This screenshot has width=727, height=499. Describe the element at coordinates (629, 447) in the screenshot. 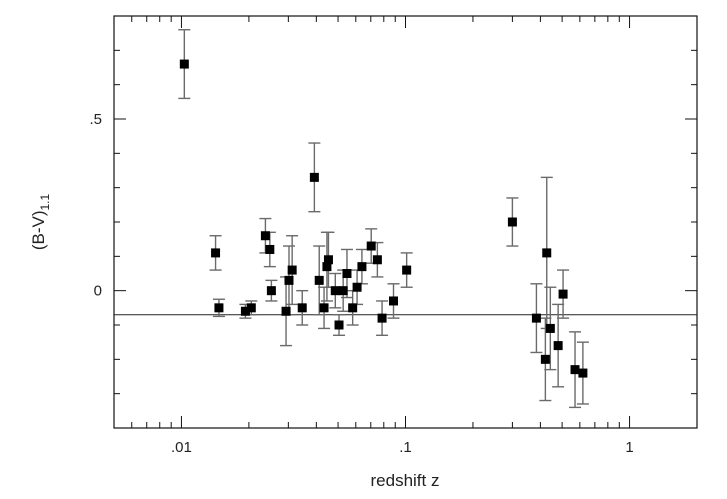

I see `x-tick-label: 1` at that location.